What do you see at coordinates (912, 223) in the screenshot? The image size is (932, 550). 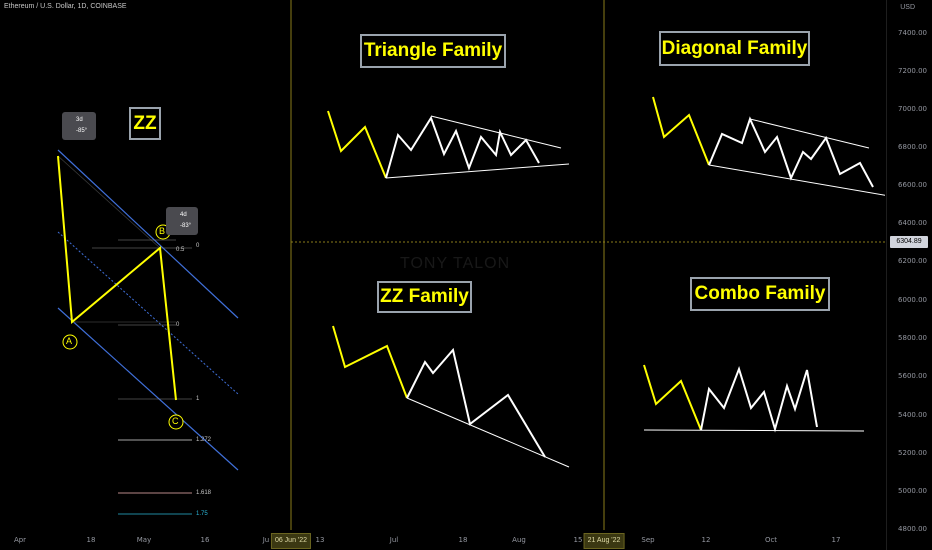 I see `price-tick: 6400.00` at bounding box center [912, 223].